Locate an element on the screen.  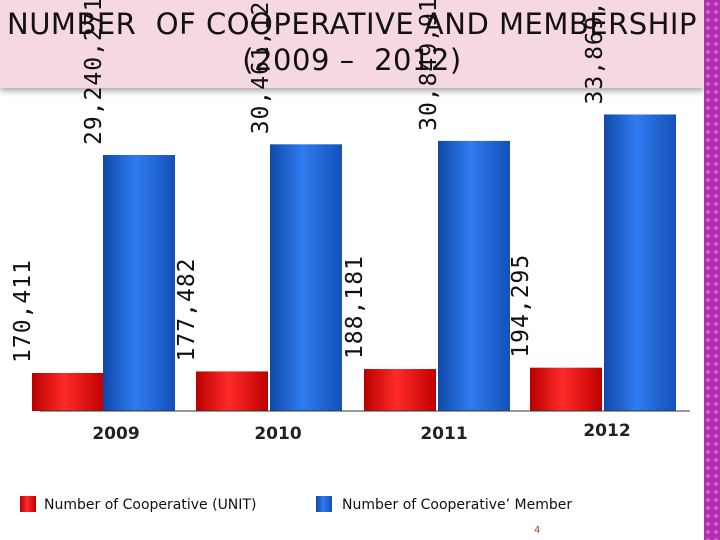
data-label-member-2010: 30,461,121 is located at coordinates (261, 67).